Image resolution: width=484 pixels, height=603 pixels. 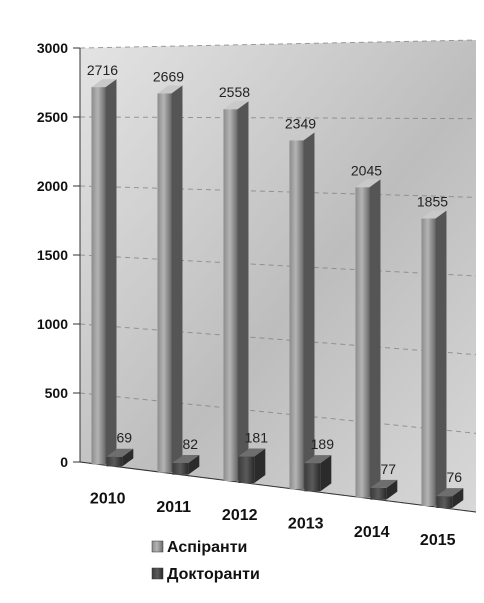 I want to click on y-tick-label: 3000, so click(x=52, y=48).